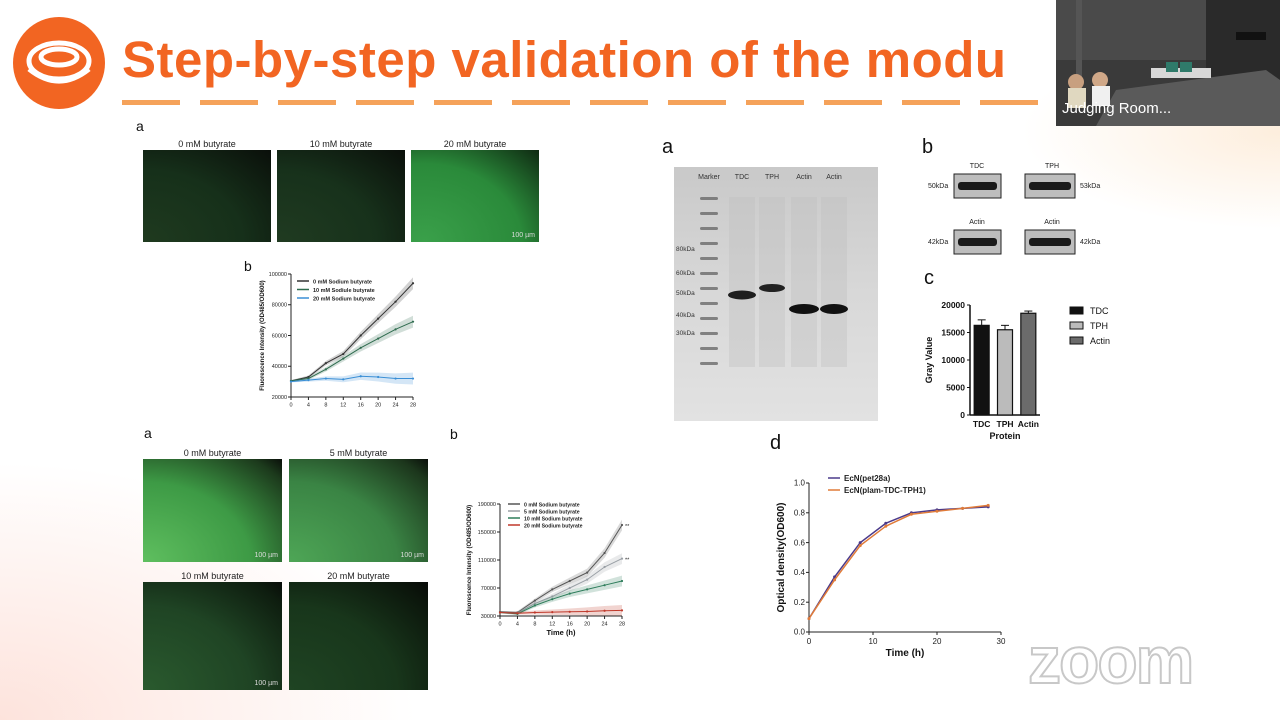  Describe the element at coordinates (685, 293) in the screenshot. I see `marker-size-label: 50kDa` at that location.